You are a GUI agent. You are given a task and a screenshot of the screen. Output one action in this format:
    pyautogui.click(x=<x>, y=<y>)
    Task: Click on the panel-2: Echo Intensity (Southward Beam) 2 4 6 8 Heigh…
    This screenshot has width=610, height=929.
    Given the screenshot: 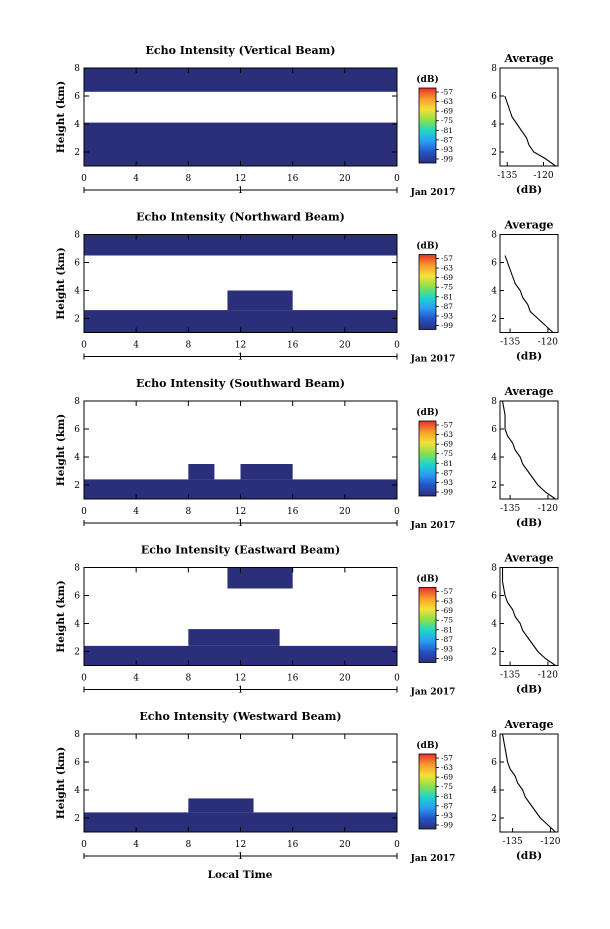 What is the action you would take?
    pyautogui.click(x=307, y=454)
    